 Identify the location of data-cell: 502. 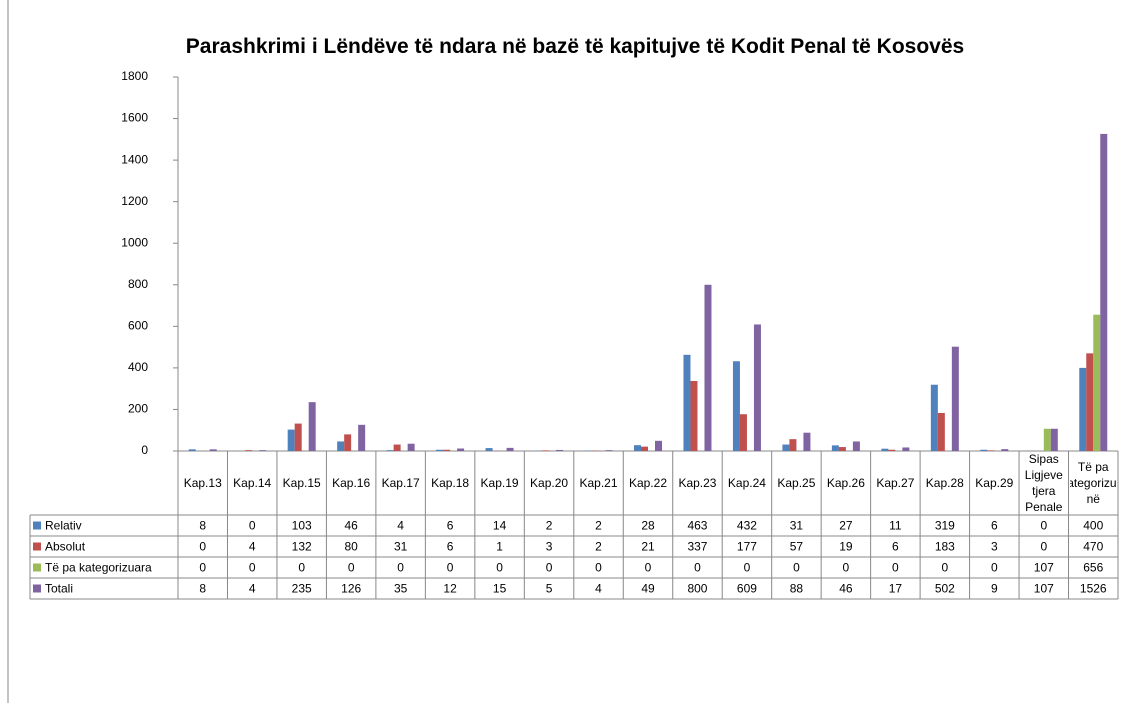
(945, 589).